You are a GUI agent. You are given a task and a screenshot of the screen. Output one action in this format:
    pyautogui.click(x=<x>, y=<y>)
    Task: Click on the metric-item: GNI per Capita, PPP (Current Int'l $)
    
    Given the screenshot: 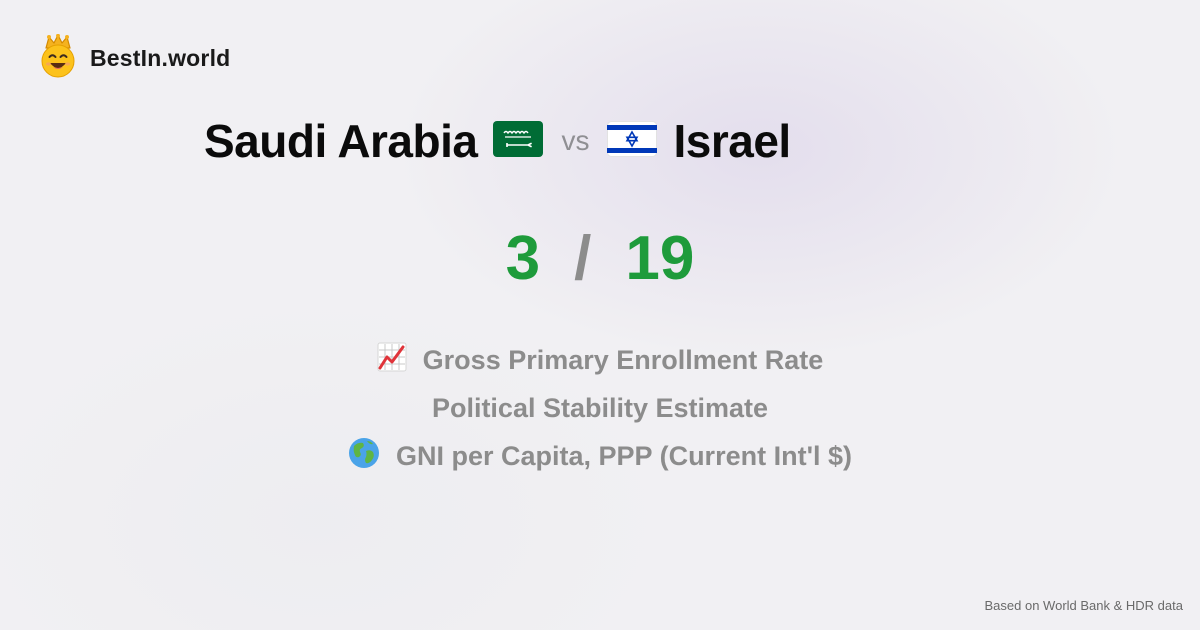 What is the action you would take?
    pyautogui.click(x=600, y=456)
    